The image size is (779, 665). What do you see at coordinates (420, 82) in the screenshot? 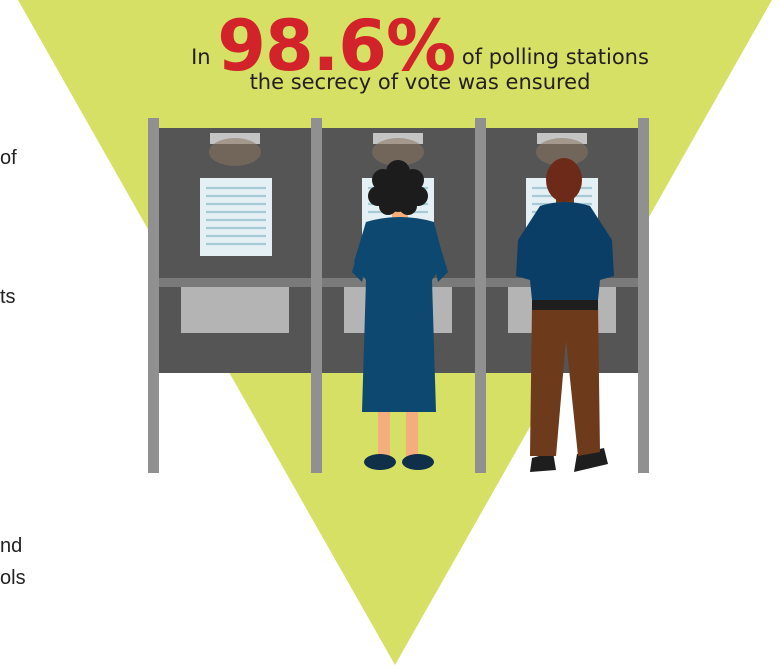
I see `headline-line-2: the secrecy of vote was ensured` at bounding box center [420, 82].